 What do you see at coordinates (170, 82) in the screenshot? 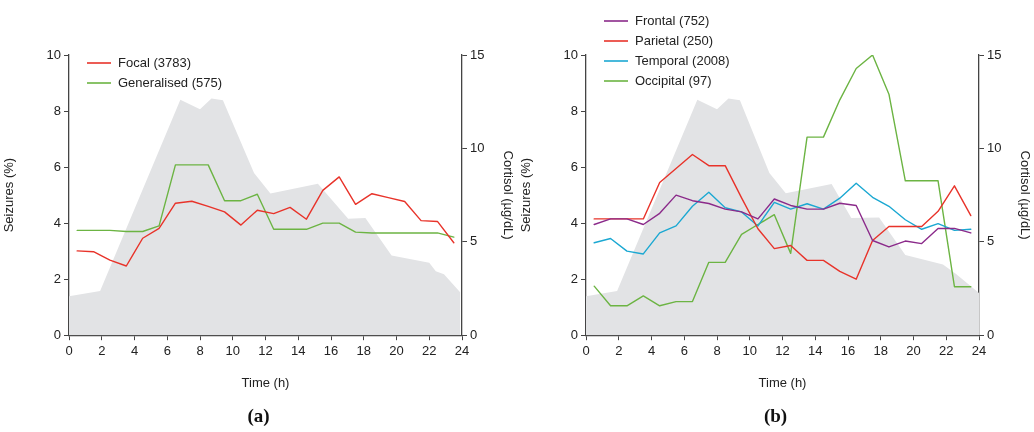
I see `legend-label: Generalised (575)` at bounding box center [170, 82].